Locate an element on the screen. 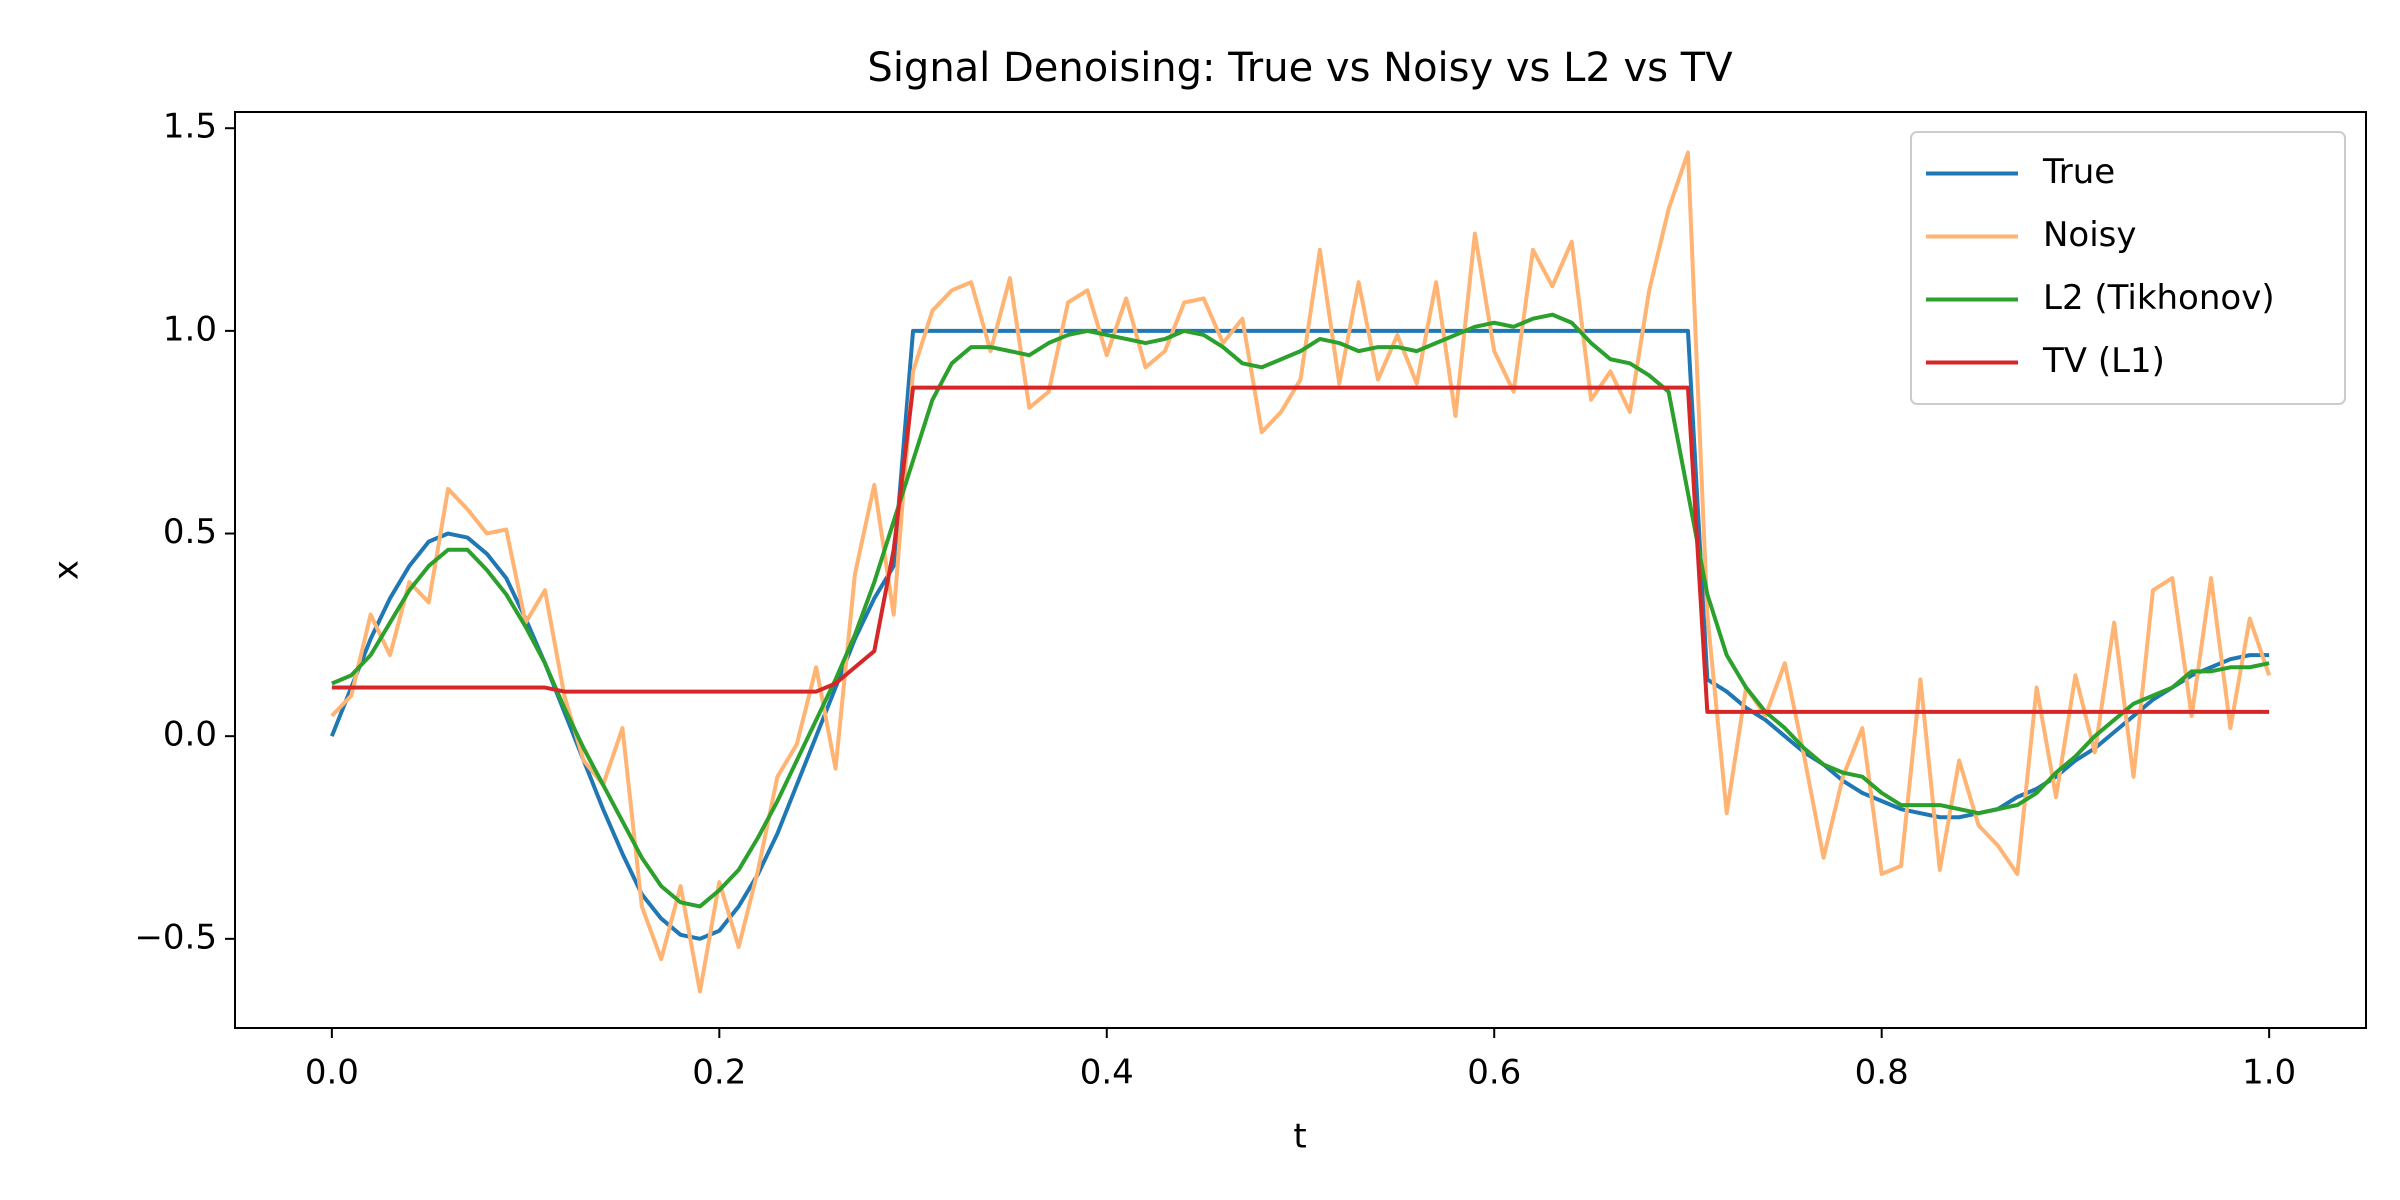  y-tick-label: 1.0 is located at coordinates (190, 329).